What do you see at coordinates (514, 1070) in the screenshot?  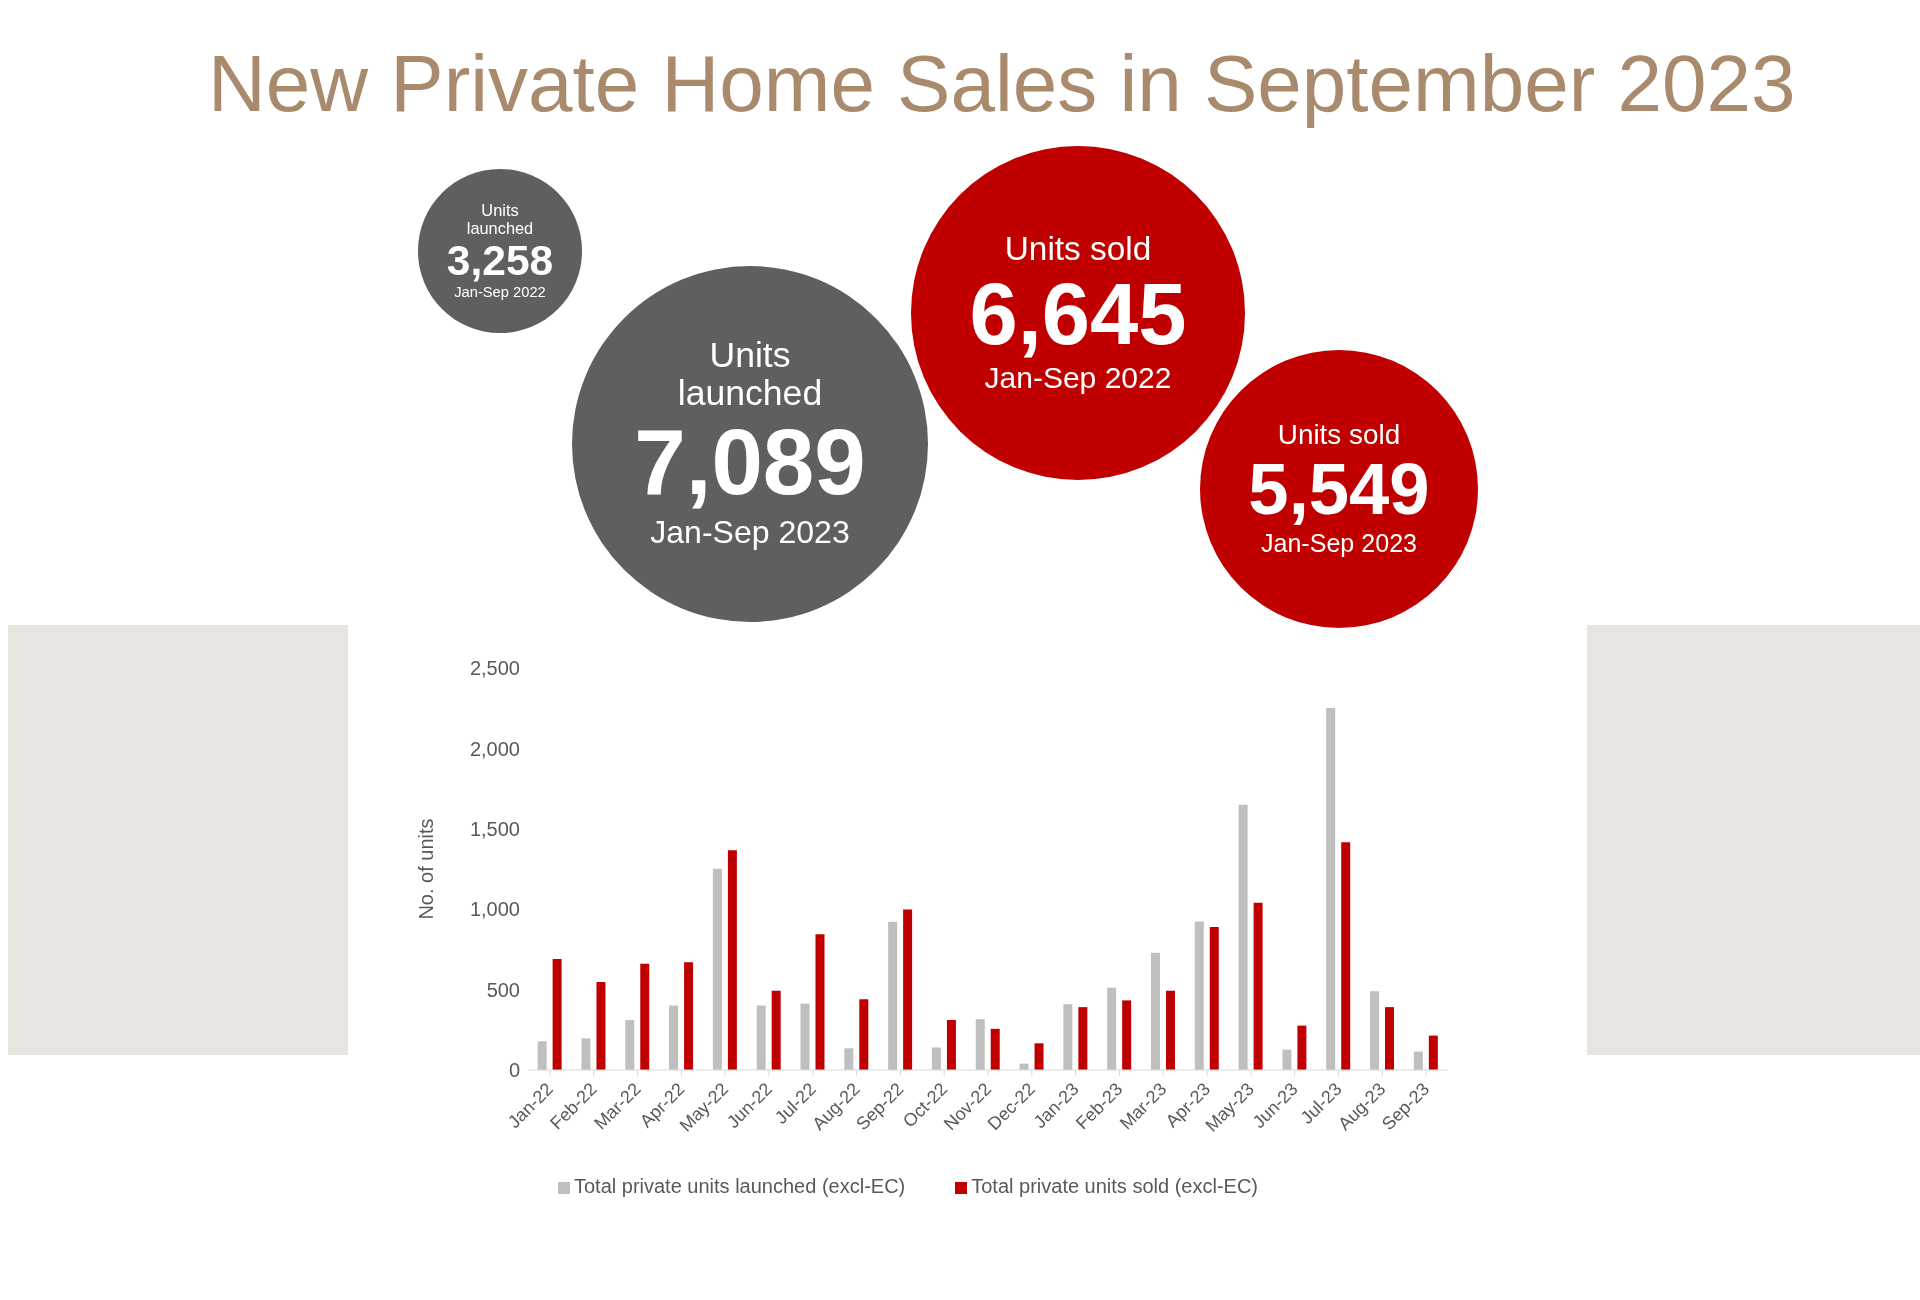 I see `y-tick-label: 0` at bounding box center [514, 1070].